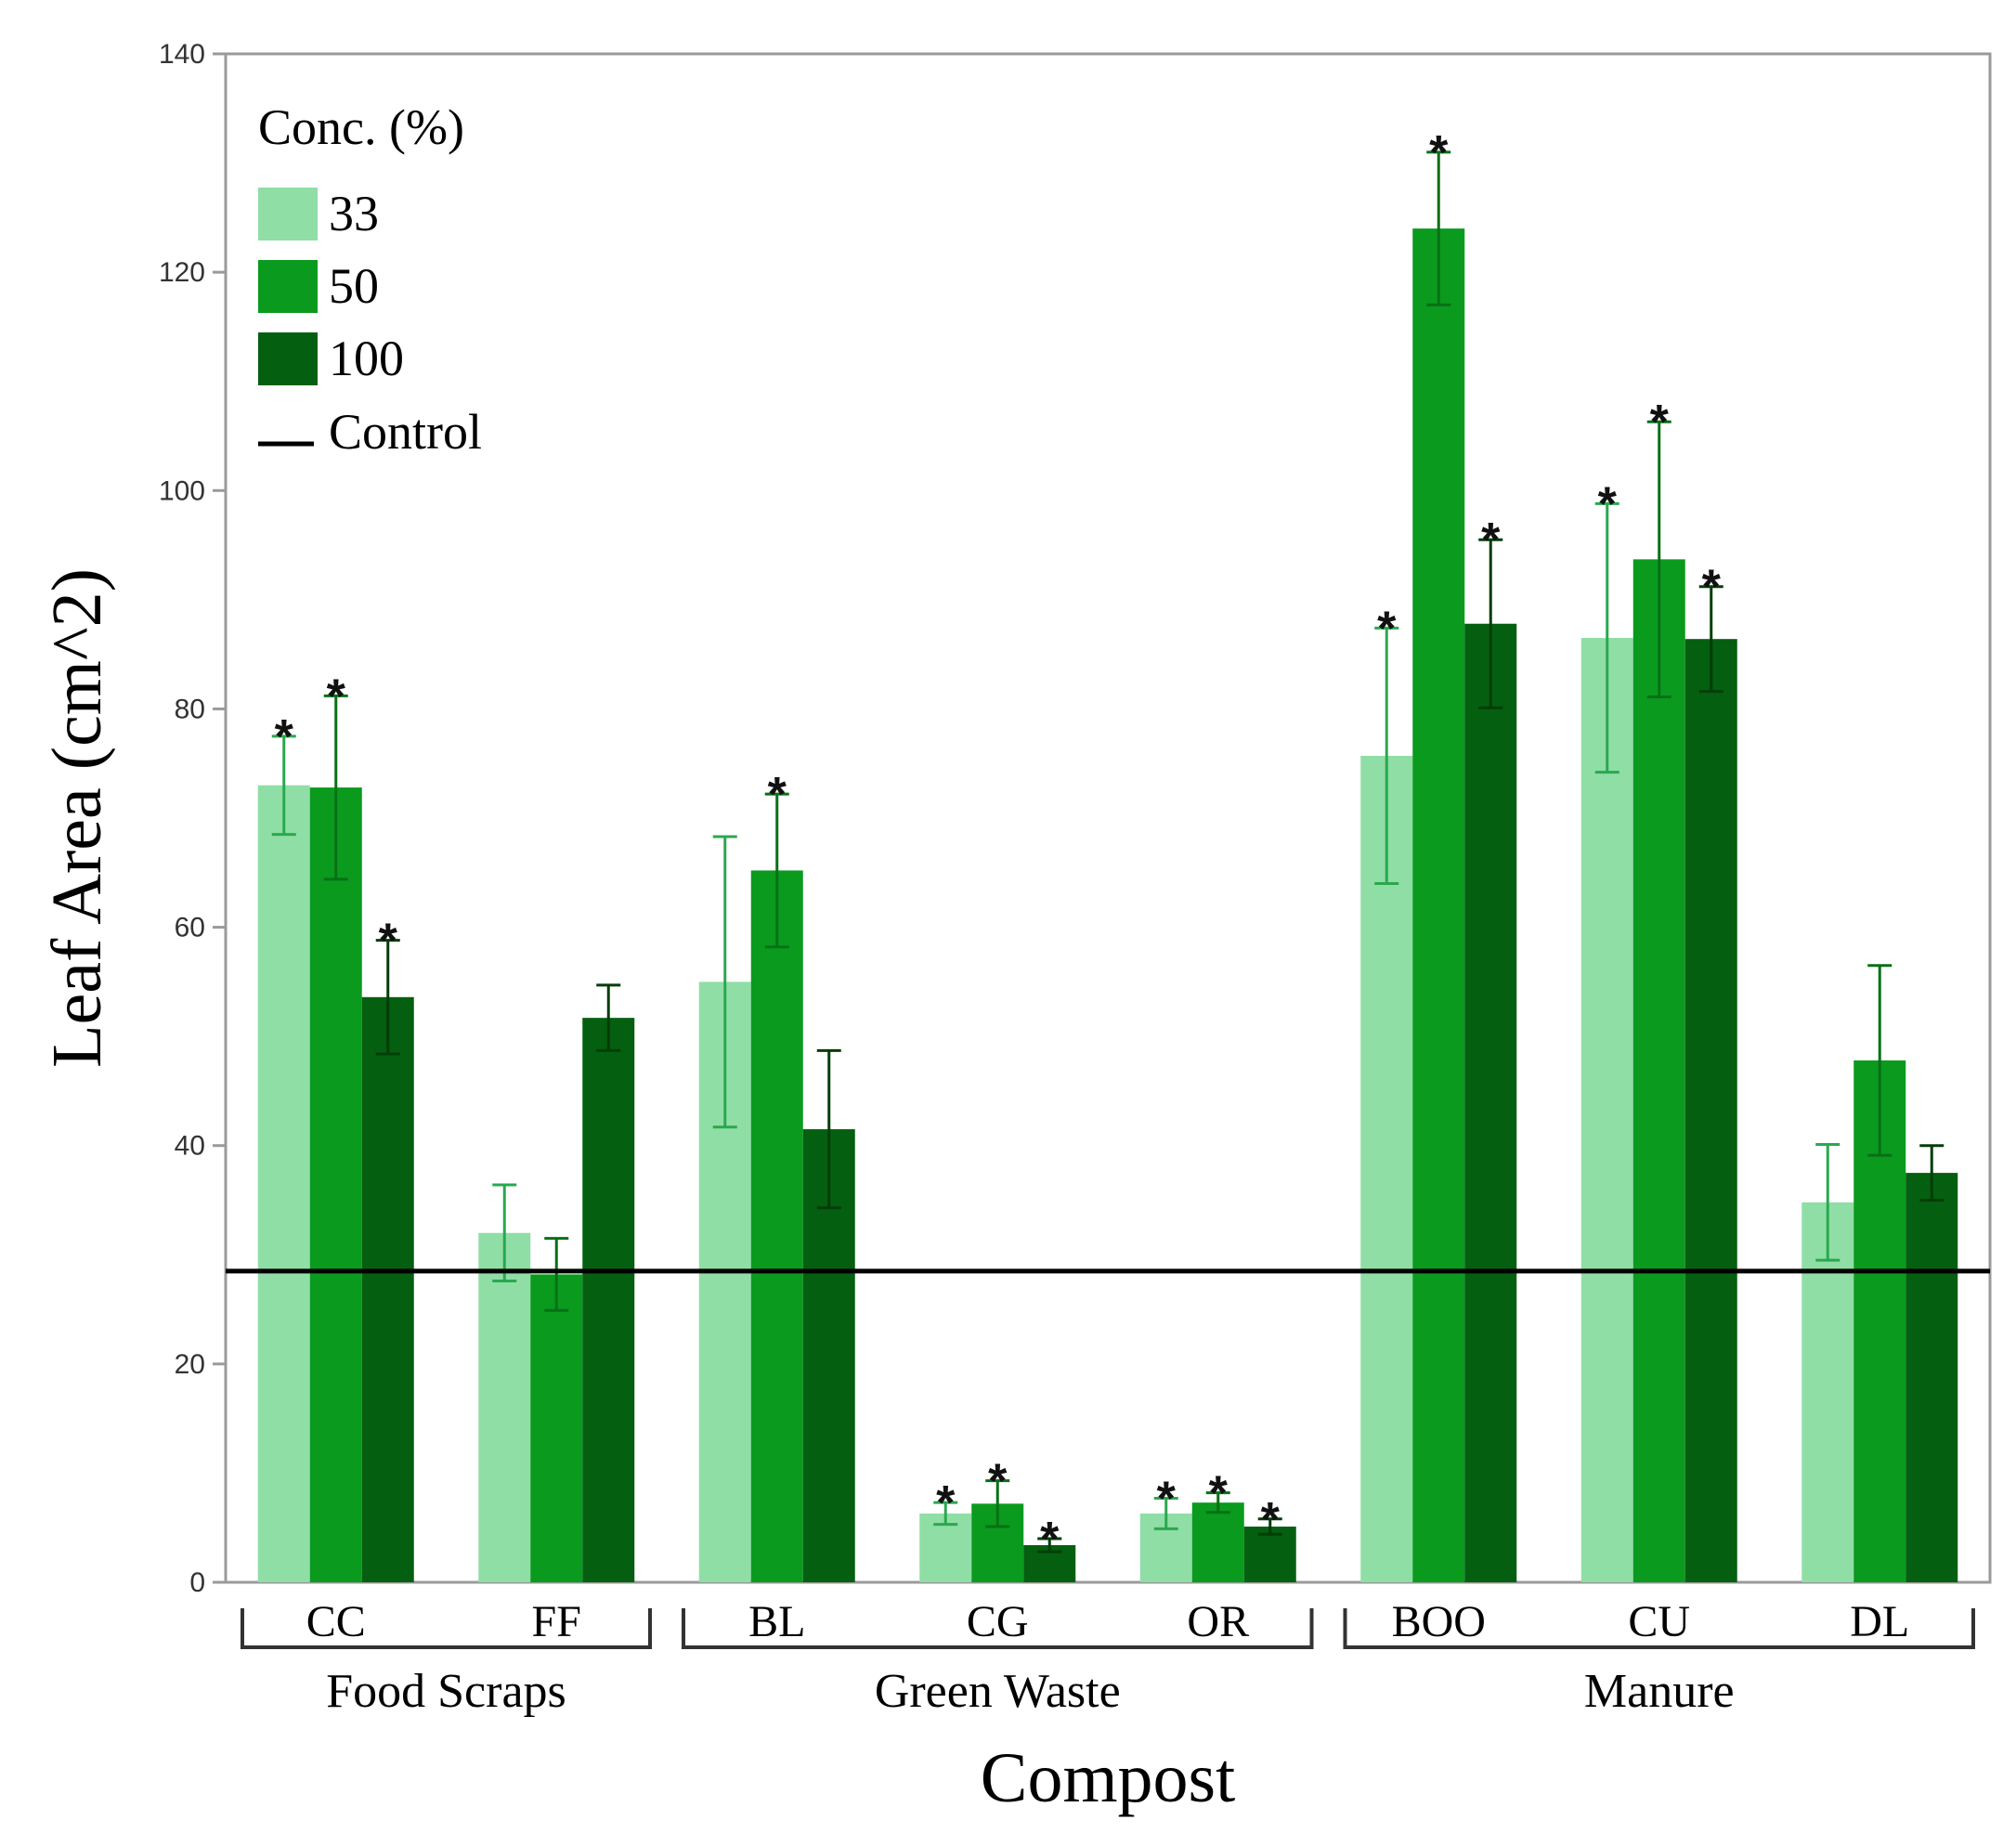  What do you see at coordinates (1660, 1691) in the screenshot?
I see `group-label-3: Manure` at bounding box center [1660, 1691].